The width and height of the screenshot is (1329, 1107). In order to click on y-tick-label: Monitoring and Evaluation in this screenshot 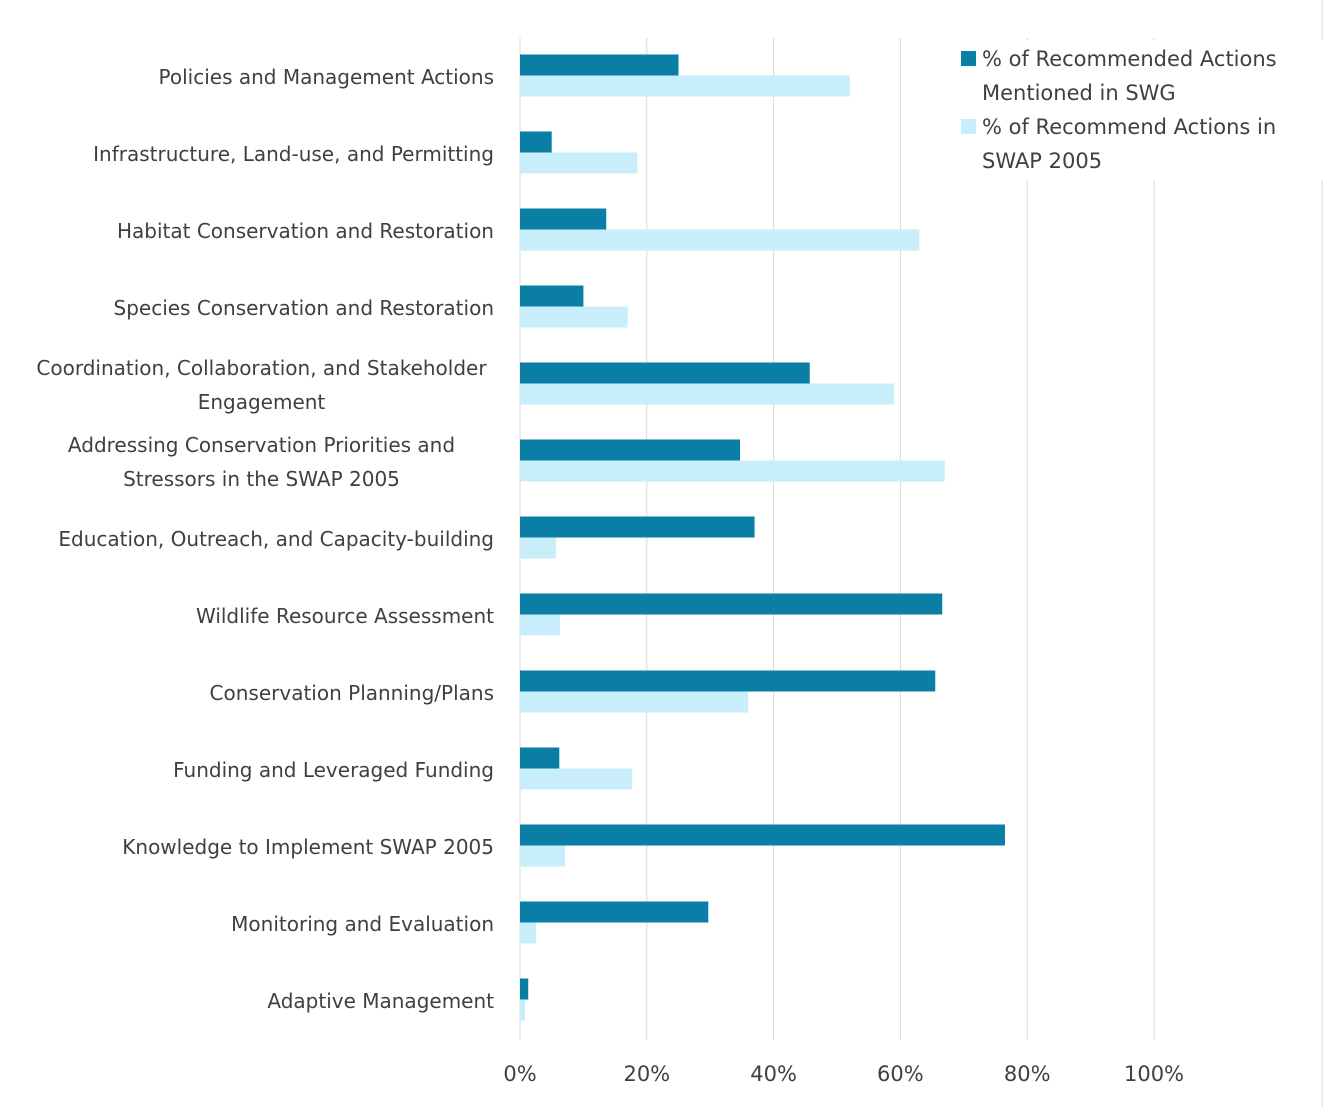, I will do `click(362, 923)`.